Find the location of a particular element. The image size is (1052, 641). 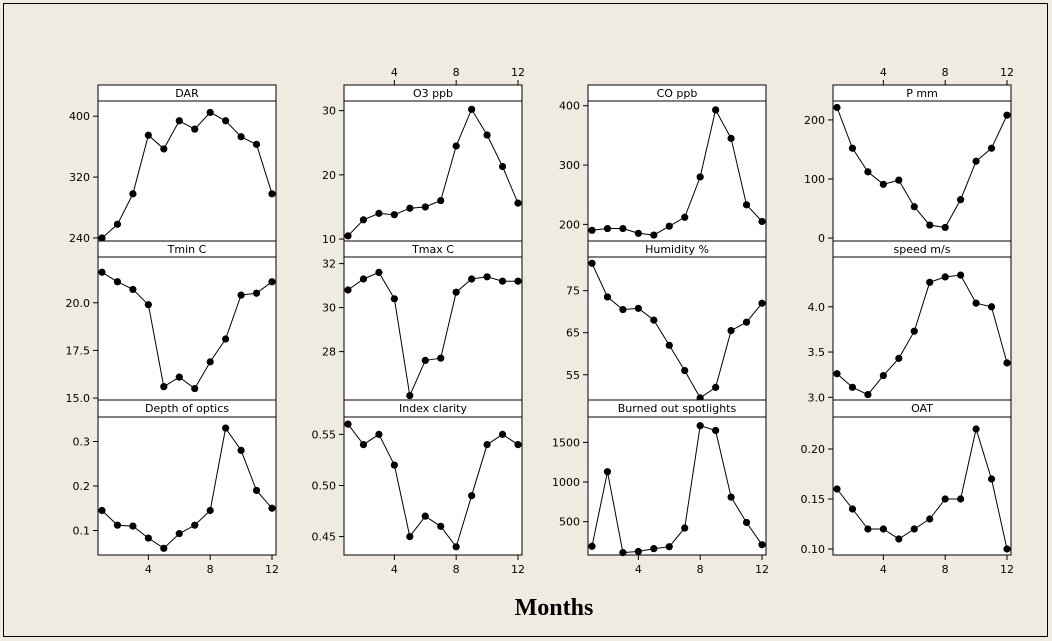

y-tick-label: 17.5 is located at coordinates (78, 350).